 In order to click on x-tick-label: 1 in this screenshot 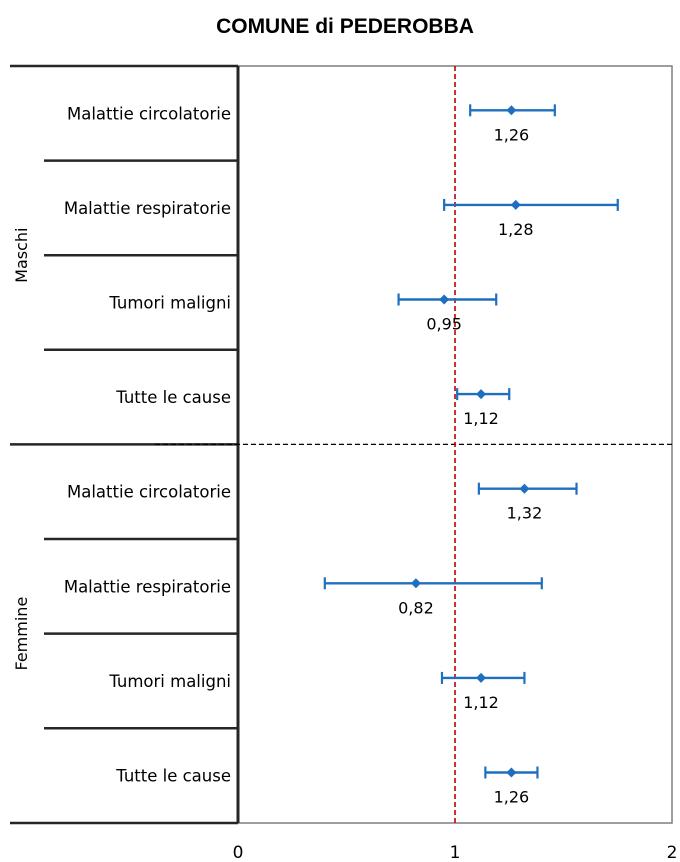, I will do `click(455, 852)`.